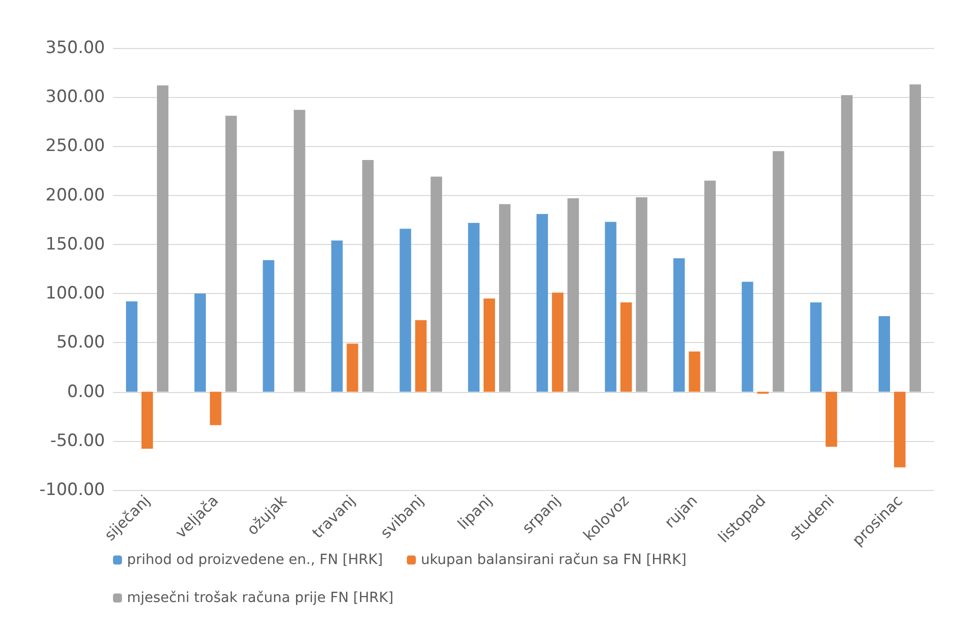 The image size is (962, 628). I want to click on y-tick-label: -100.00, so click(72, 490).